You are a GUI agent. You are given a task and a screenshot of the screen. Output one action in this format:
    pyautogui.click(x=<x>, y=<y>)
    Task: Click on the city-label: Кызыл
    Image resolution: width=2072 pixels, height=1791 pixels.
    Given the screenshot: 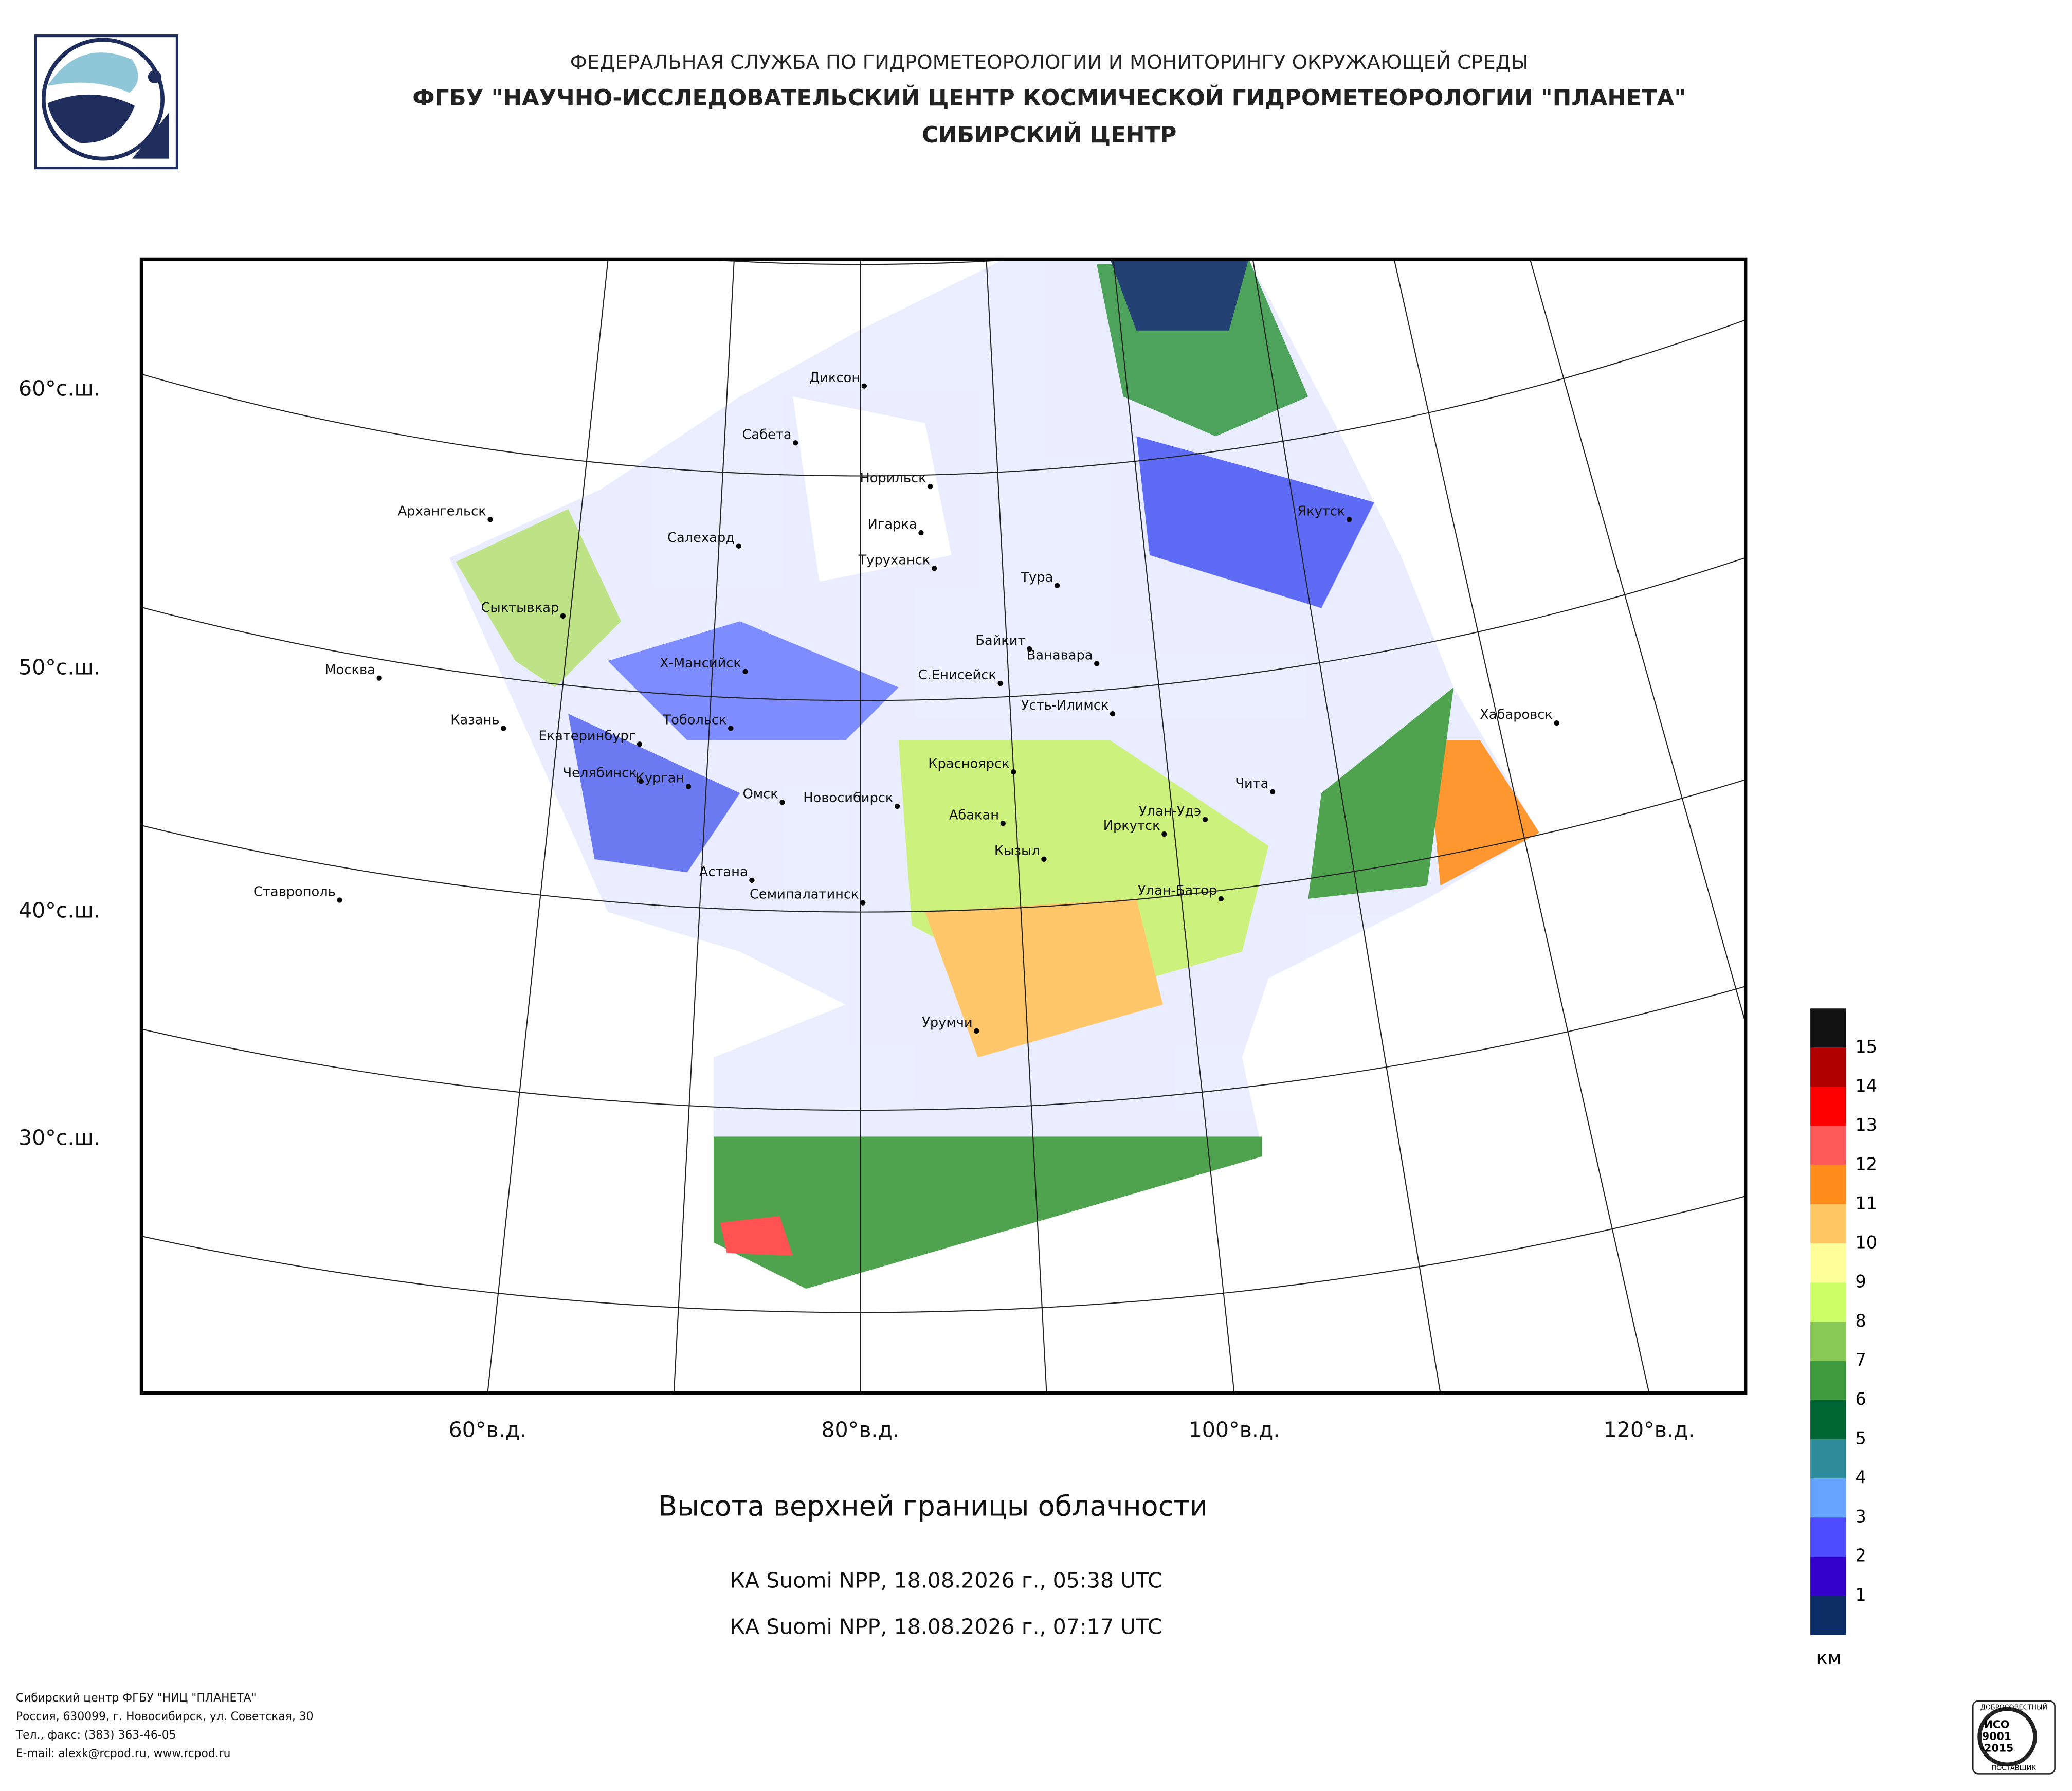 What is the action you would take?
    pyautogui.click(x=1017, y=851)
    